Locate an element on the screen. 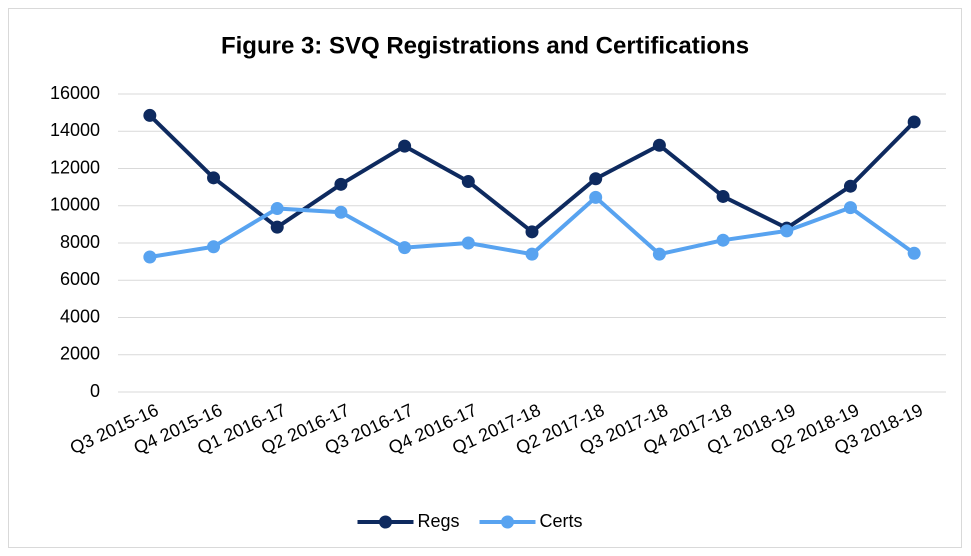  y-tick-label: 0 is located at coordinates (95, 391).